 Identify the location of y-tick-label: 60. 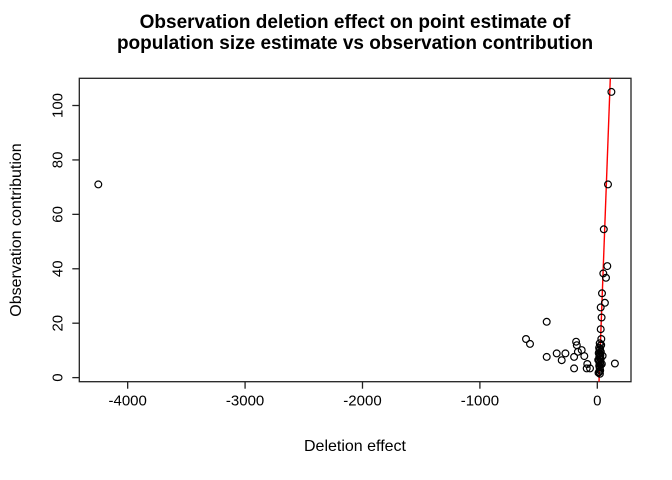
(57, 214).